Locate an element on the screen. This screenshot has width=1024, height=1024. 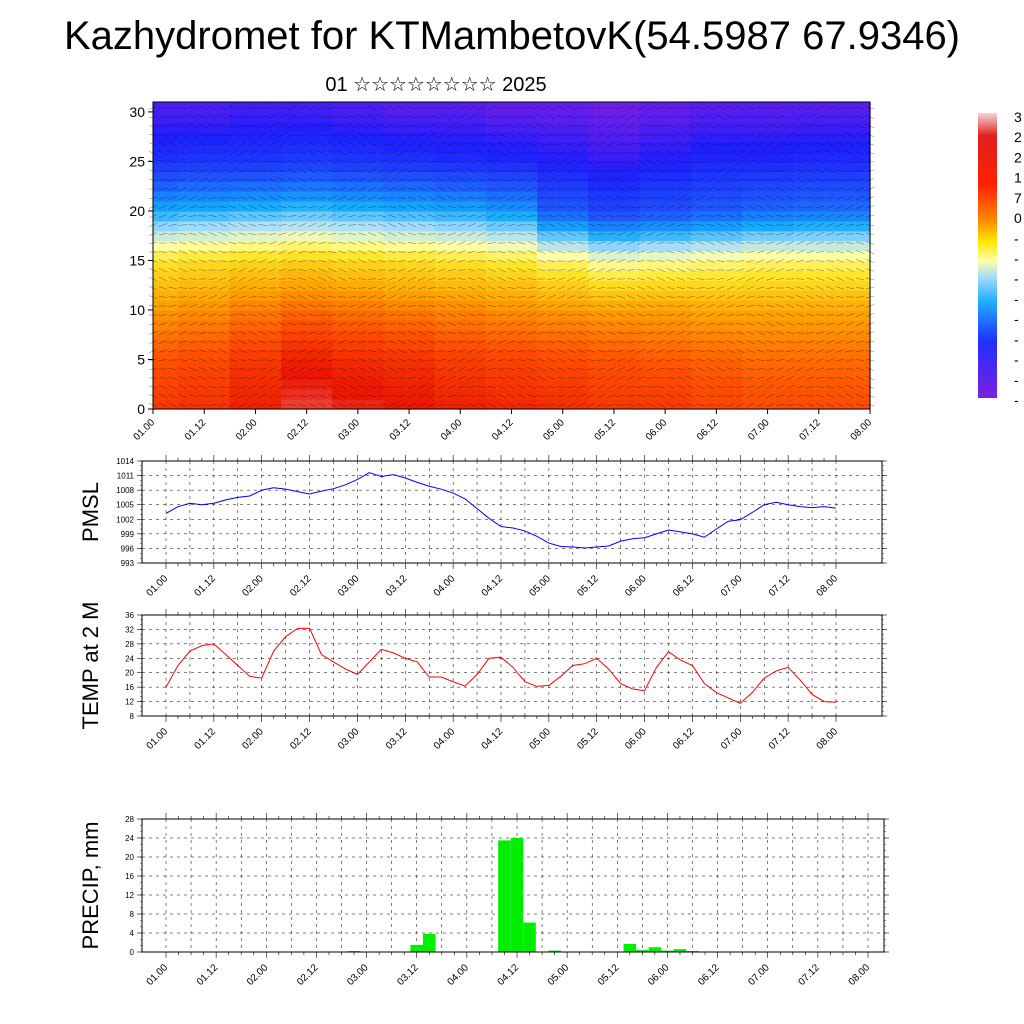
colorbar-label: - is located at coordinates (1016, 259).